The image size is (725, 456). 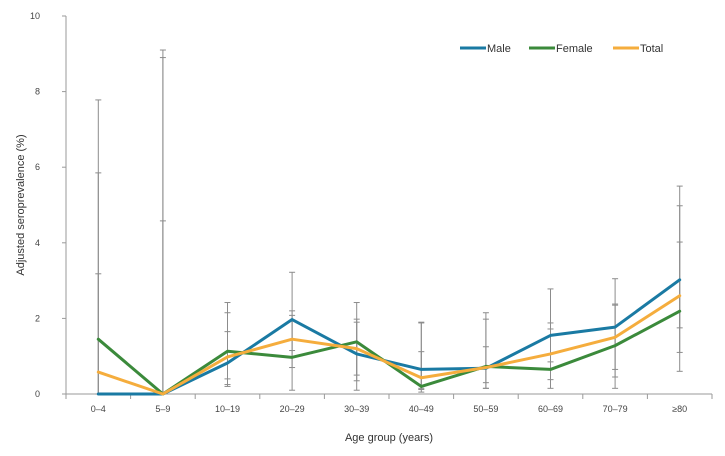 I want to click on x-tick-label: 70–79, so click(x=615, y=409).